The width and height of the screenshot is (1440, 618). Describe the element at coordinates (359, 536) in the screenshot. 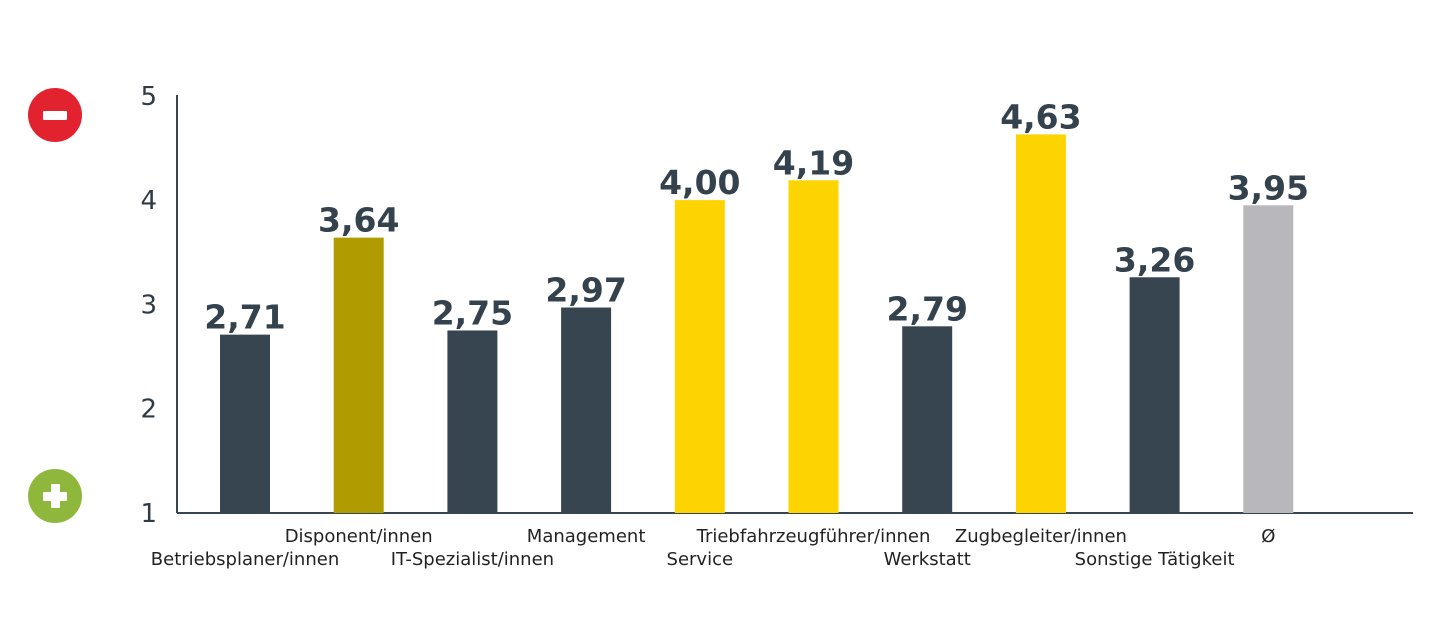

I see `category-label: Disponent/innen` at that location.